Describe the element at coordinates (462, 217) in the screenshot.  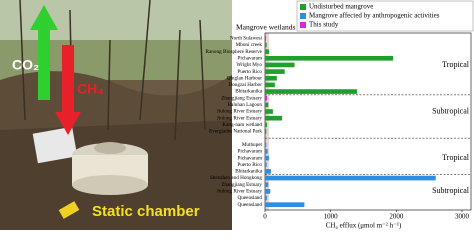
I see `x-tick-label: 3000` at that location.